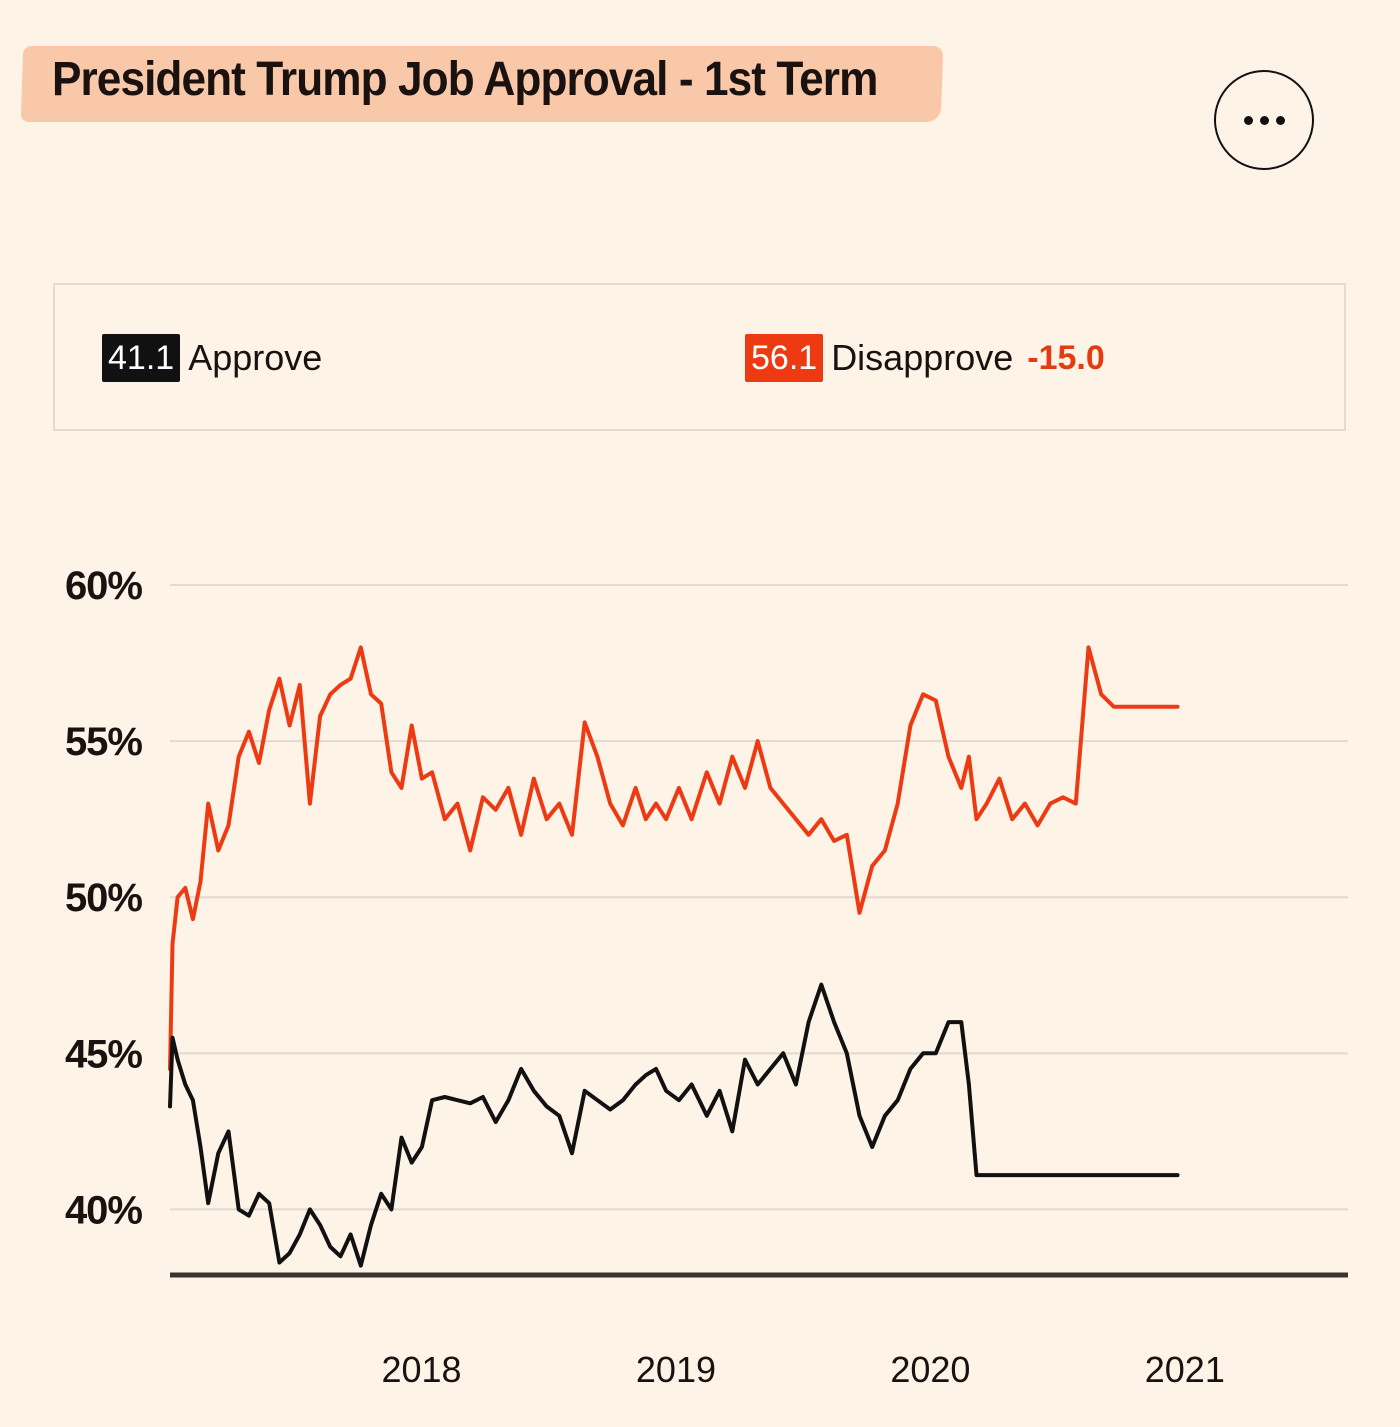  I want to click on series-line-approve, so click(674, 1125).